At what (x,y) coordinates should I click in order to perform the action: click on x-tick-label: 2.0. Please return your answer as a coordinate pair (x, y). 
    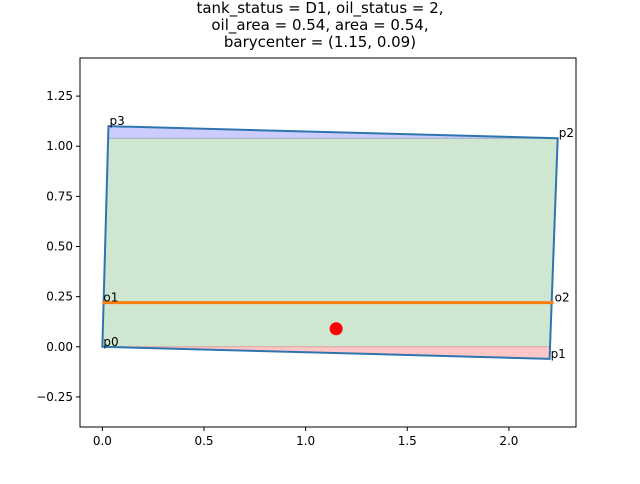
    Looking at the image, I should click on (508, 441).